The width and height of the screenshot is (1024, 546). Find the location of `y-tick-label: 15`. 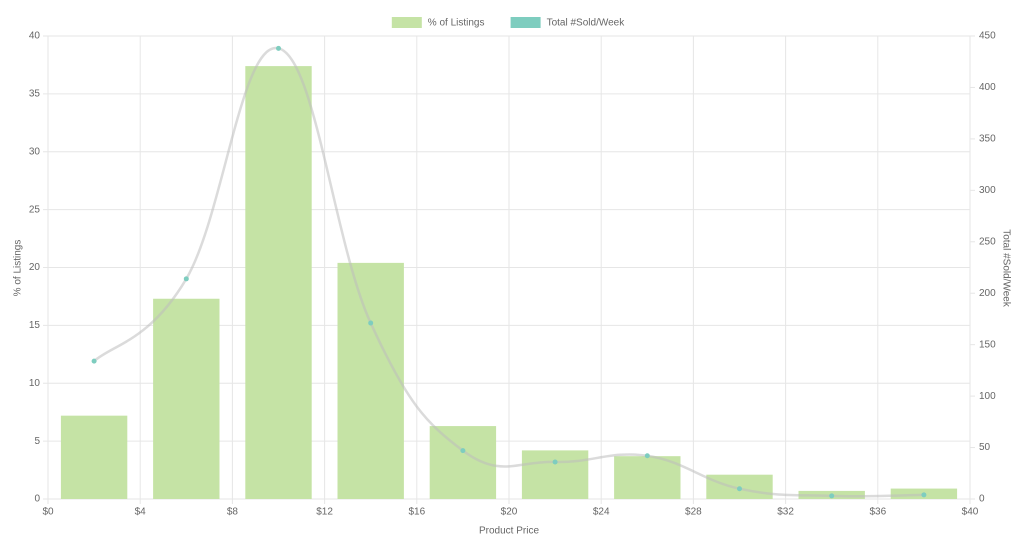

y-tick-label: 15 is located at coordinates (35, 325).